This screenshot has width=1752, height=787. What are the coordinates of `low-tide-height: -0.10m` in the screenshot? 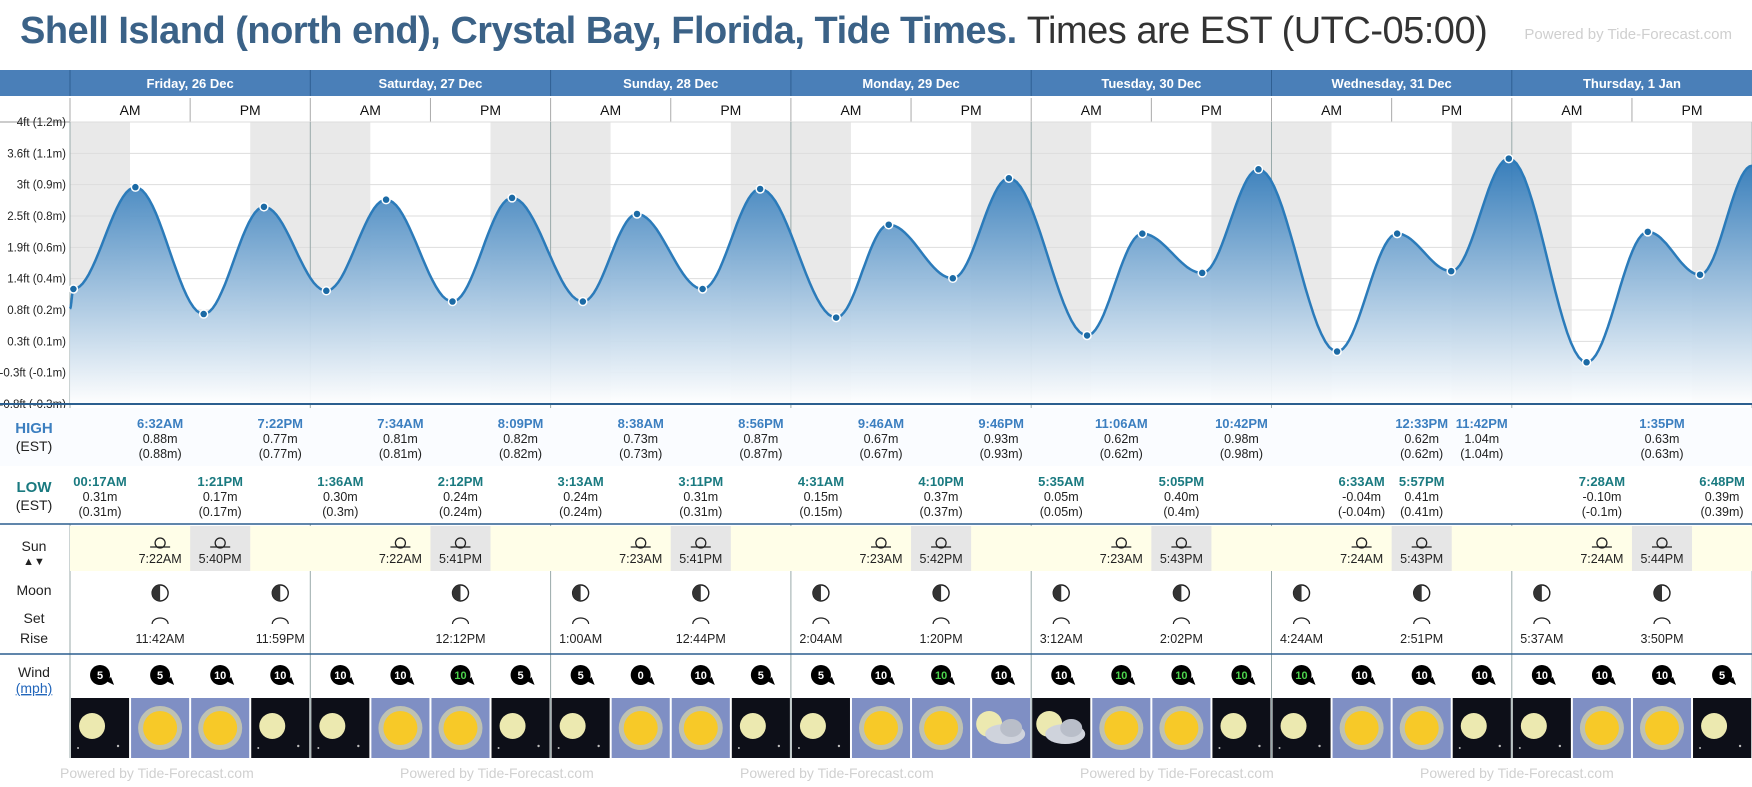 It's located at (1601, 497).